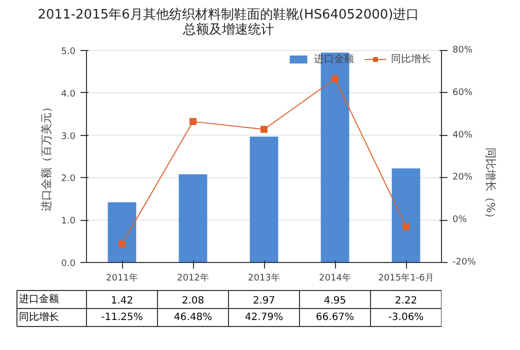 The image size is (520, 350). Describe the element at coordinates (39, 317) in the screenshot. I see `text: 同比增长` at that location.